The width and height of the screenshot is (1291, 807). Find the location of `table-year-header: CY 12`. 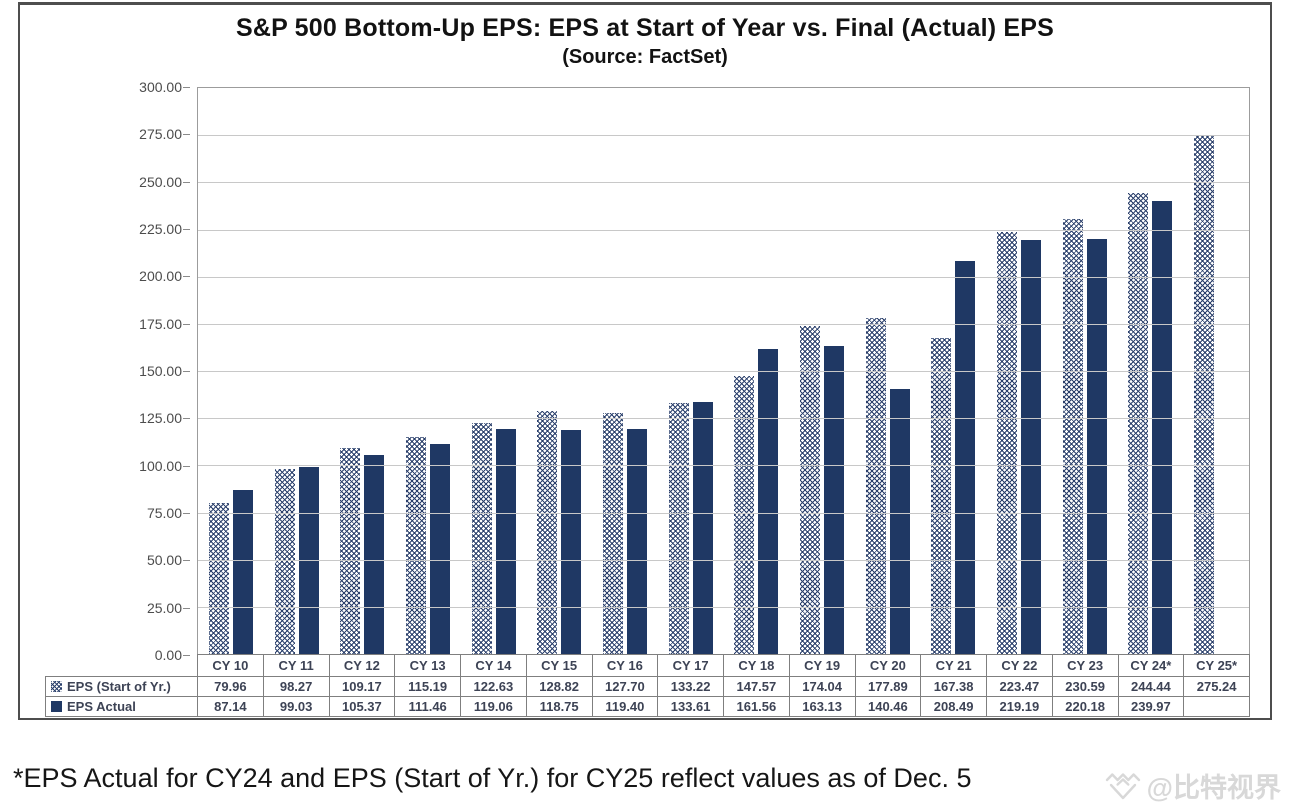

table-year-header: CY 12 is located at coordinates (362, 665).